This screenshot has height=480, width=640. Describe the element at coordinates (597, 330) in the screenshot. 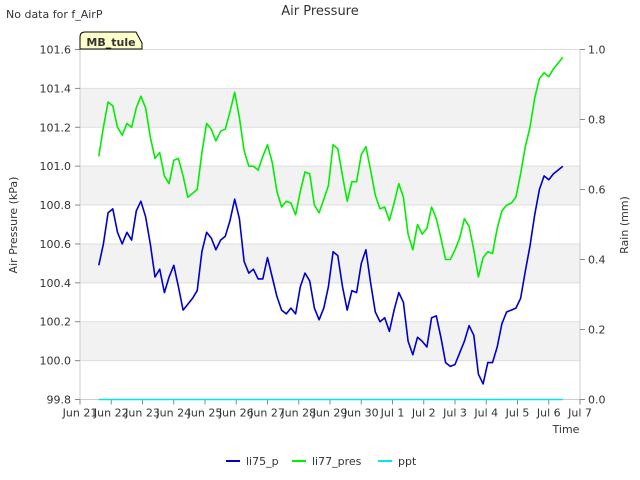

I see `y-right-tick-label: 0.2` at that location.